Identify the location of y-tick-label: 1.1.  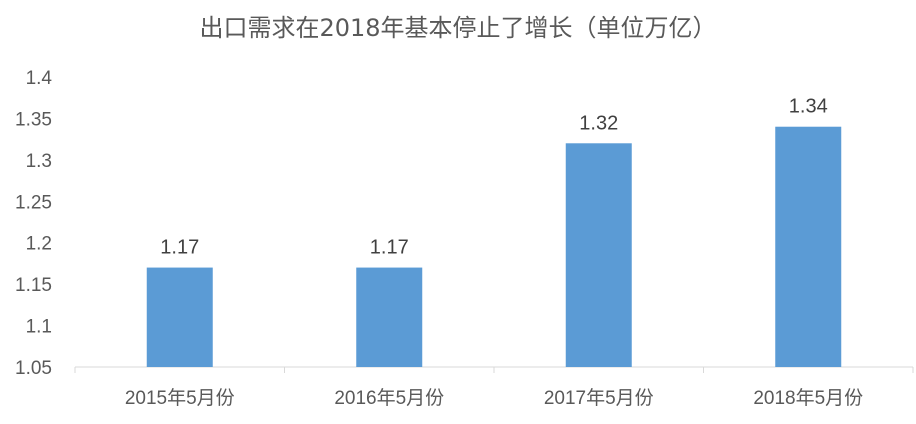
(39, 327).